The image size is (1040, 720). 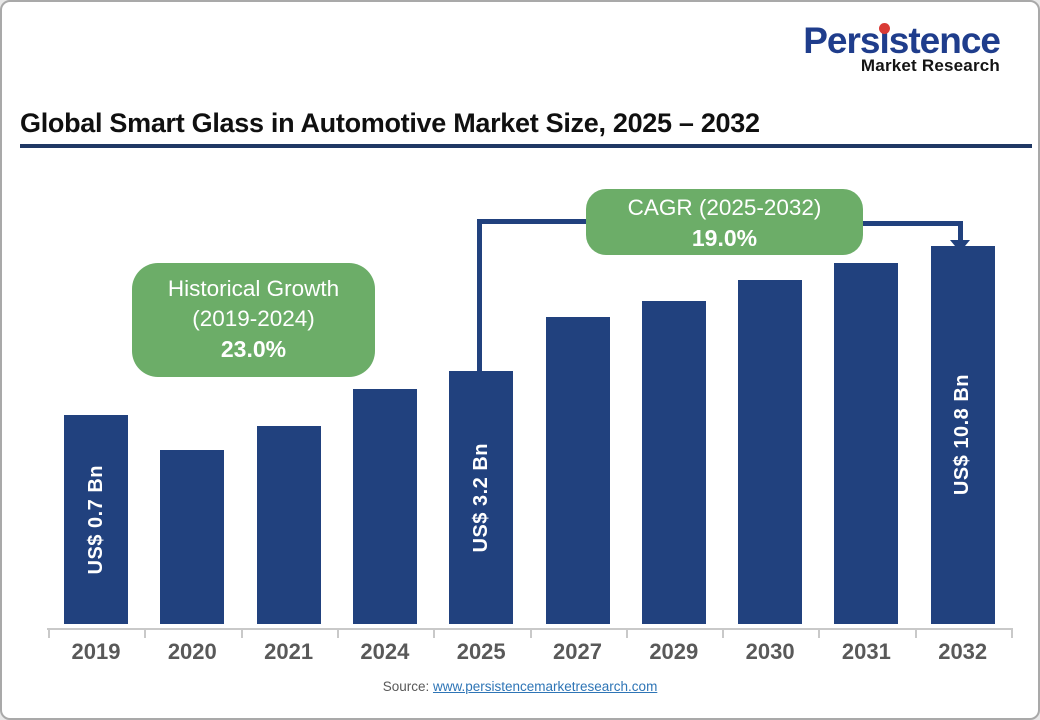 I want to click on connector-line-left-horizontal, so click(x=532, y=221).